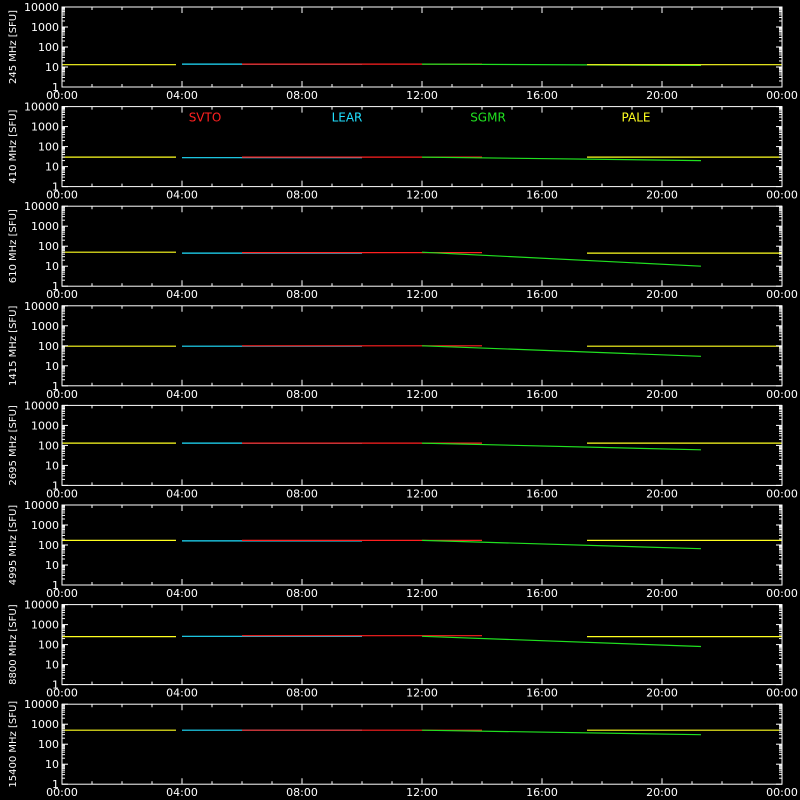  Describe the element at coordinates (13, 744) in the screenshot. I see `y-axis-label: 15400 MHz [SFU]` at that location.